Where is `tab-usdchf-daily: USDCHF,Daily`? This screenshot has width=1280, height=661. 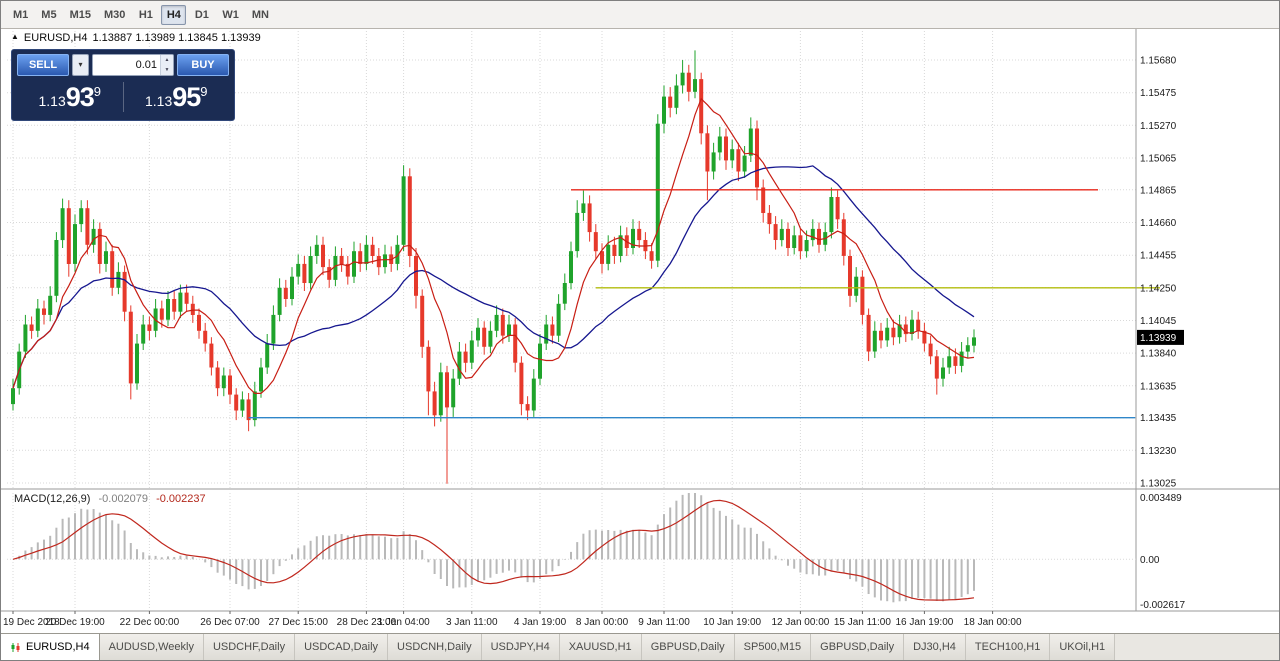 tab-usdchf-daily: USDCHF,Daily is located at coordinates (249, 647).